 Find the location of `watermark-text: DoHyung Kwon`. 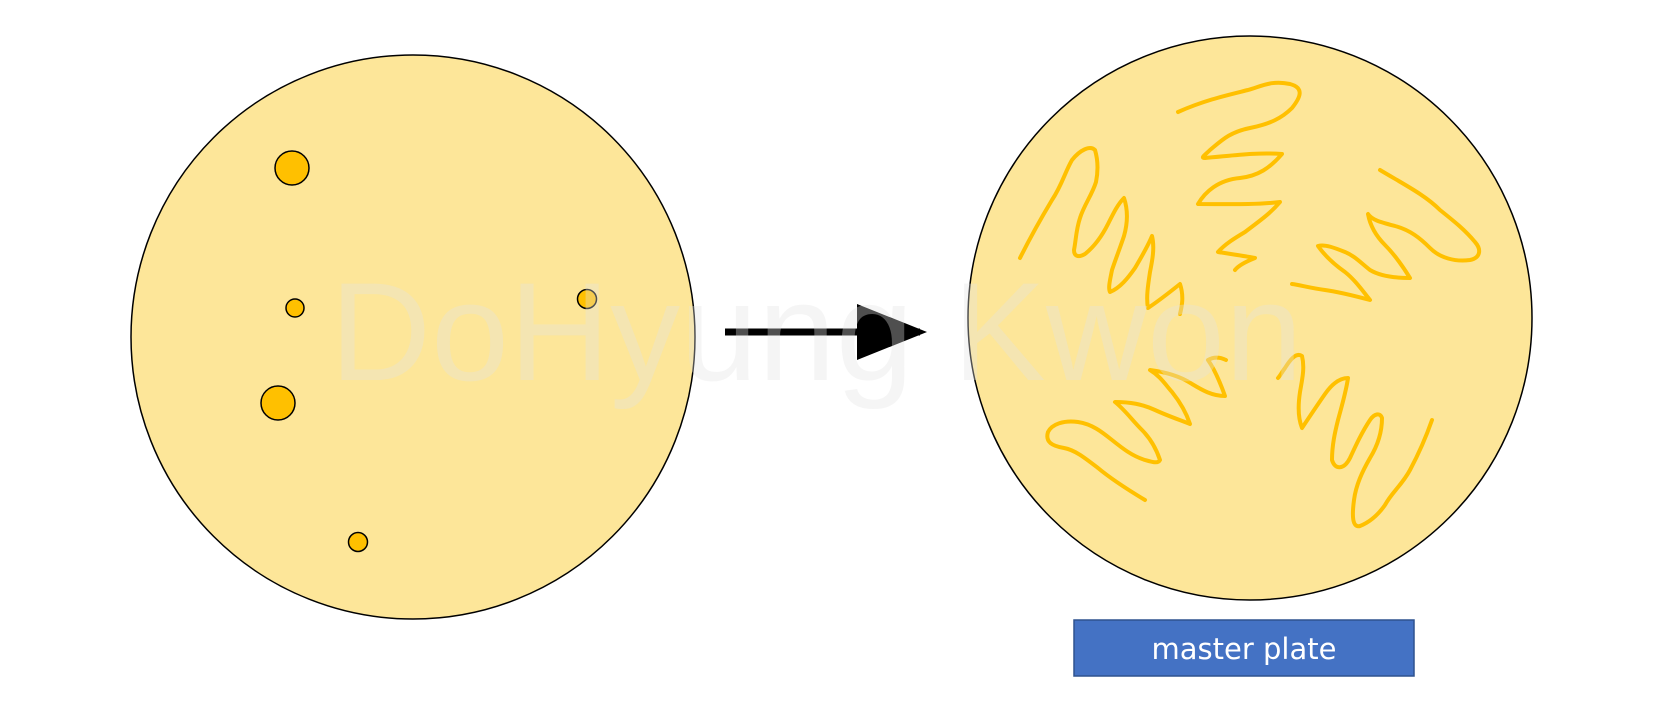

watermark-text: DoHyung Kwon is located at coordinates (816, 331).